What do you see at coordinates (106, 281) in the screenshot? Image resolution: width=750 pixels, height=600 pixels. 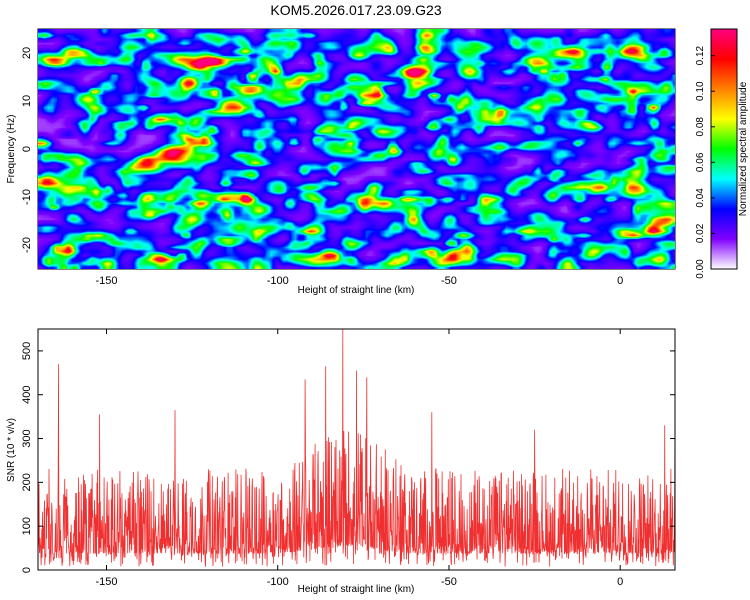 I see `heatmap-x-tick-label: -150` at bounding box center [106, 281].